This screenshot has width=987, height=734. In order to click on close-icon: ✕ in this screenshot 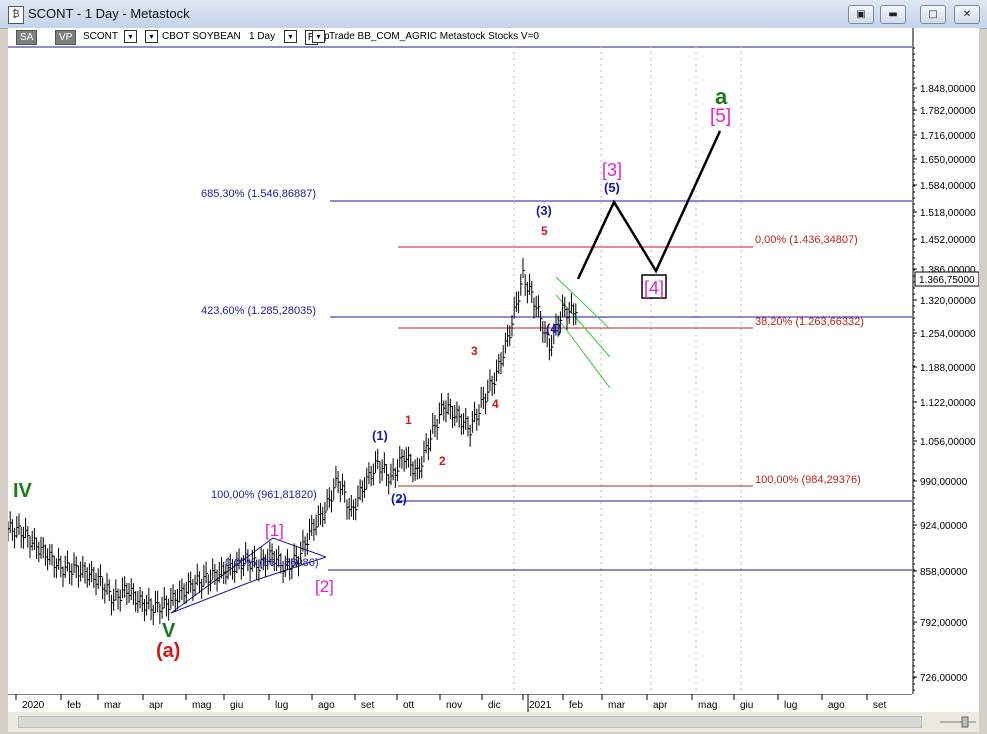, I will do `click(967, 14)`.